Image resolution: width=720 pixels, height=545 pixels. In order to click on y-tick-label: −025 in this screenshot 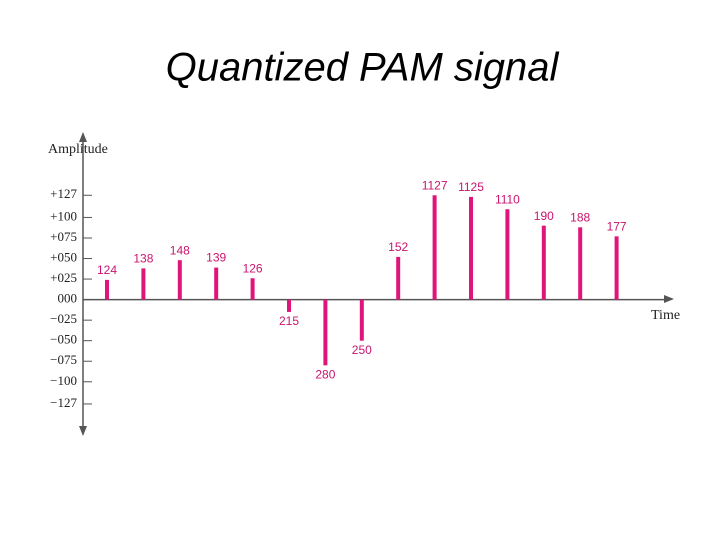, I will do `click(63, 318)`.